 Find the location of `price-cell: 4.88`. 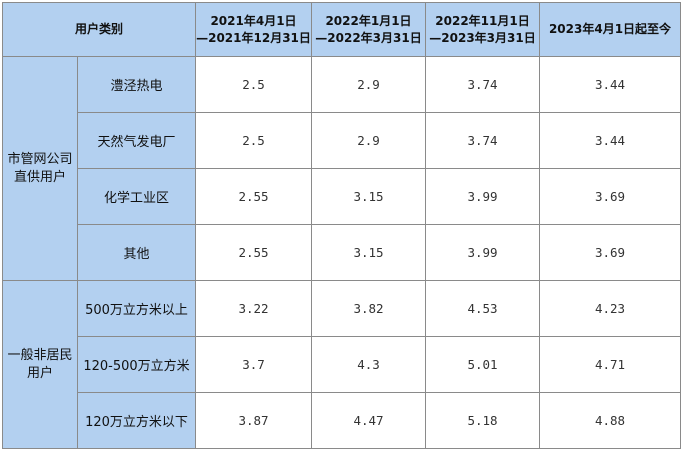

price-cell: 4.88 is located at coordinates (610, 420).